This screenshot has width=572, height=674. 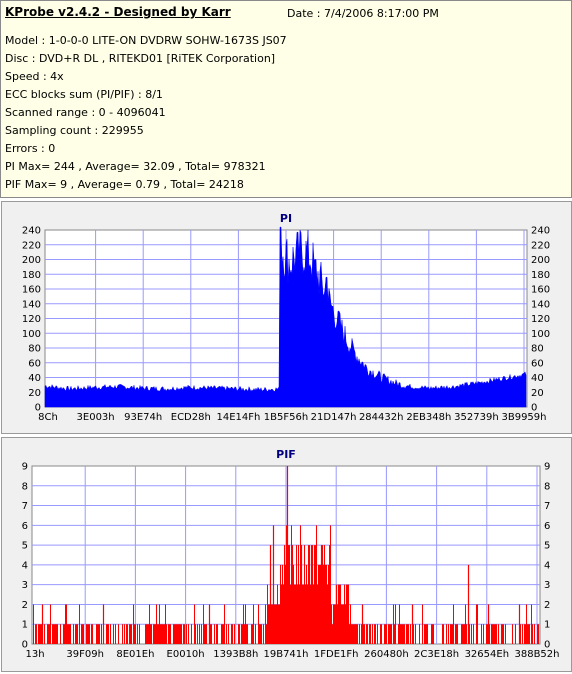 I want to click on app-title: KProbe v2.4.2 - Designed by Karr, so click(x=118, y=12).